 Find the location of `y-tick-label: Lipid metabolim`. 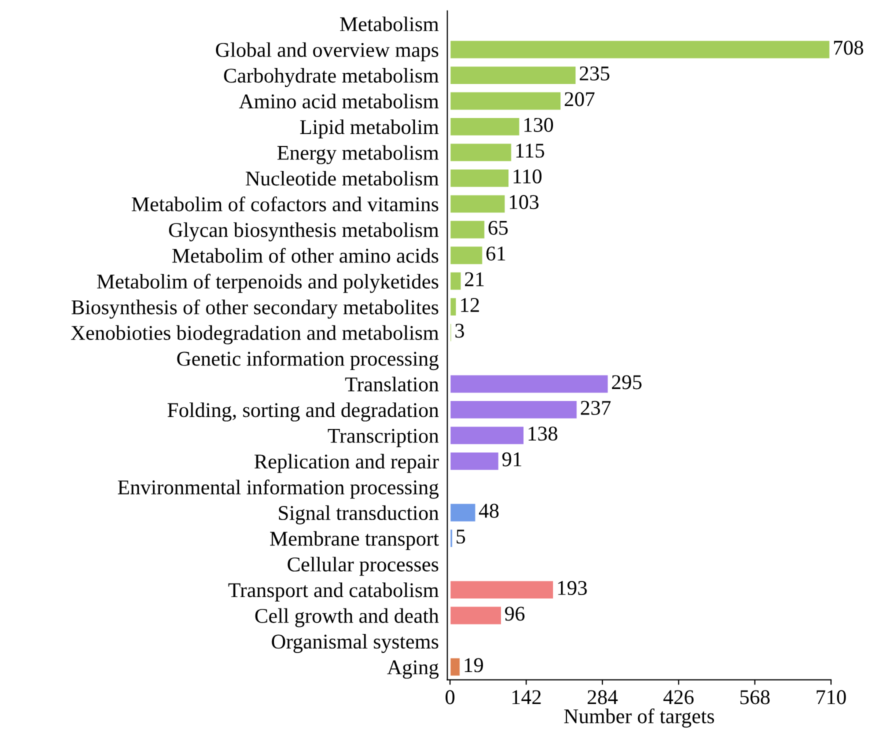

y-tick-label: Lipid metabolim is located at coordinates (369, 129).